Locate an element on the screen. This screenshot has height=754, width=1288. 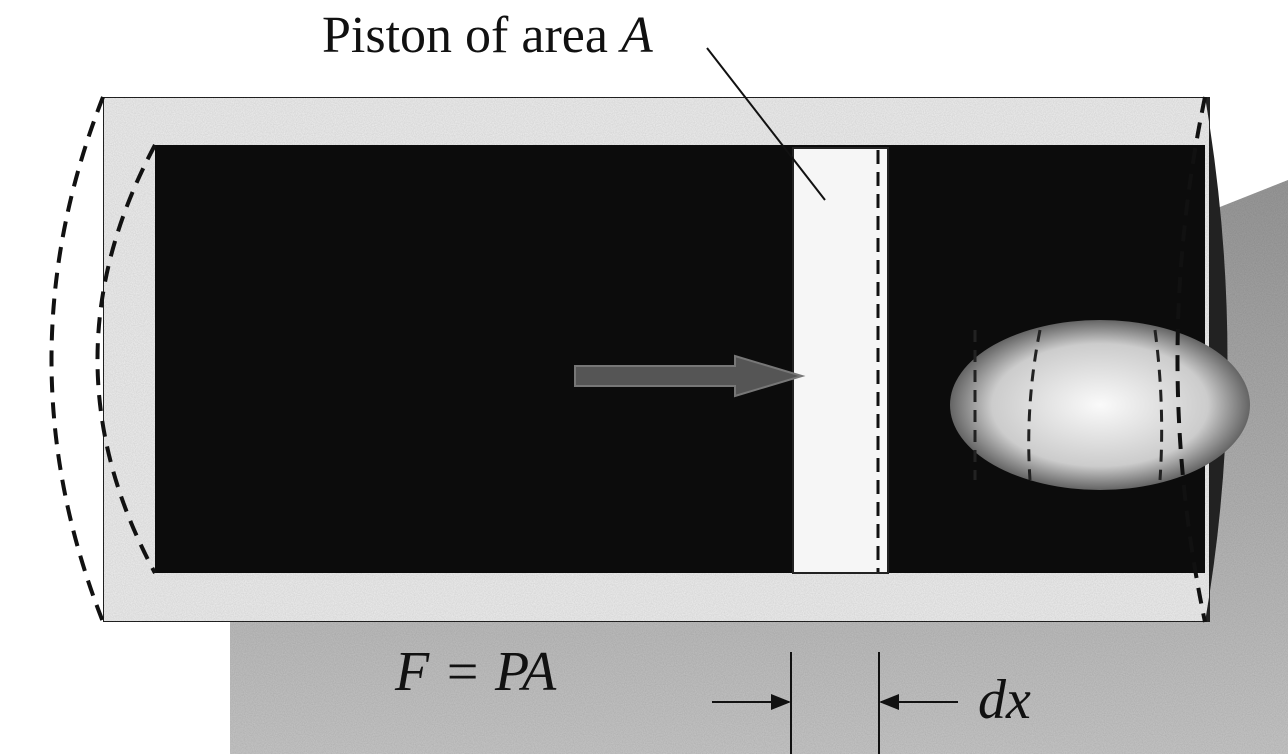
force-arrow is located at coordinates (690, 376).